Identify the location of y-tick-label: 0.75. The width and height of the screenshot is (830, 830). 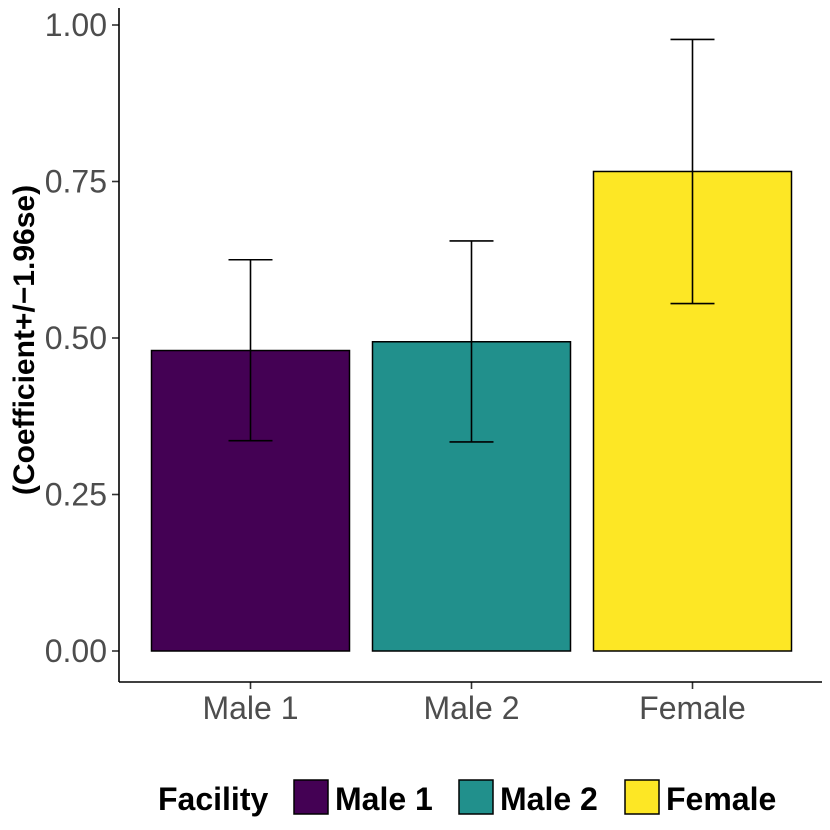
(76, 182).